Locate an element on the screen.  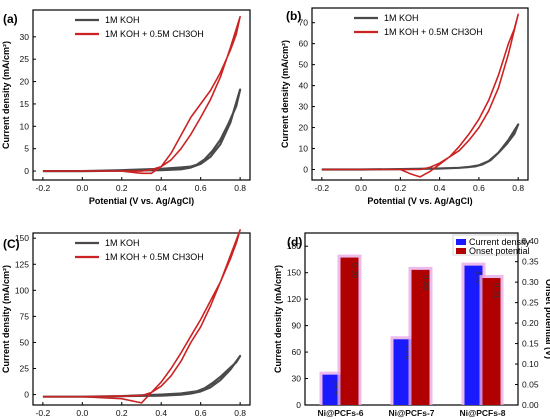
y-tick-label-left: 150 is located at coordinates (294, 273).